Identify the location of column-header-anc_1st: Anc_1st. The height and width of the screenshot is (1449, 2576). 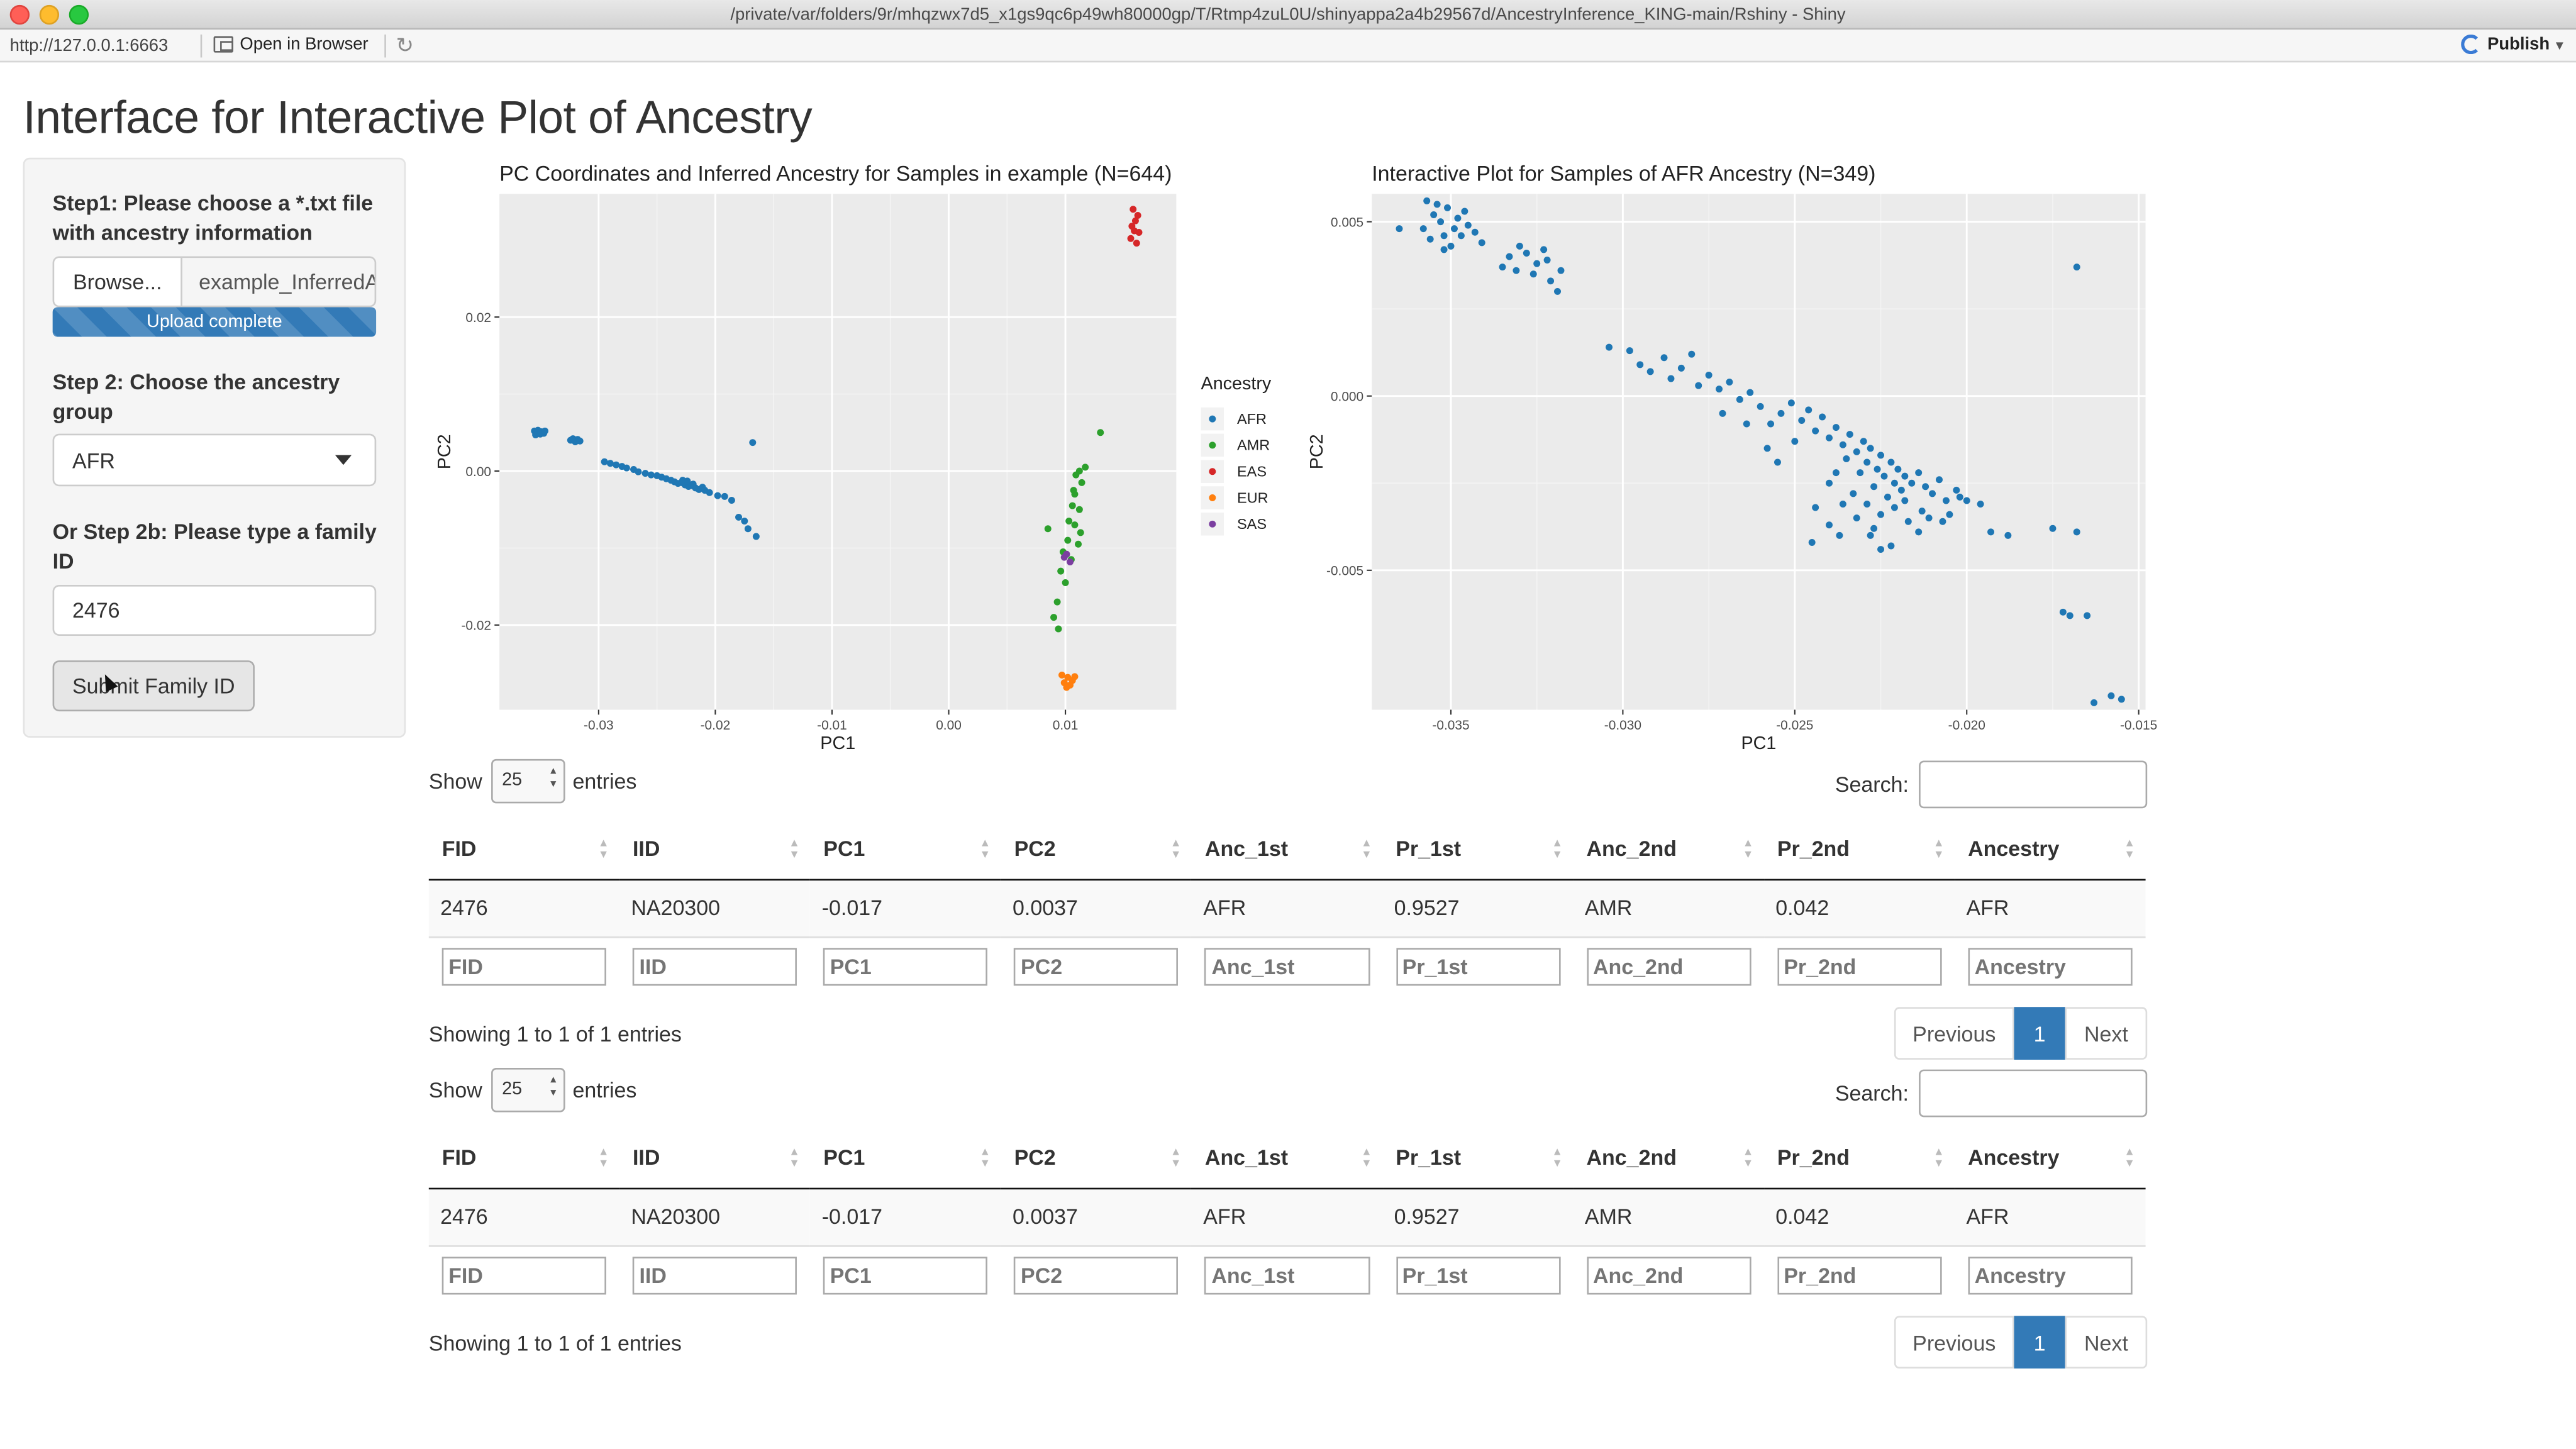
(1287, 1158).